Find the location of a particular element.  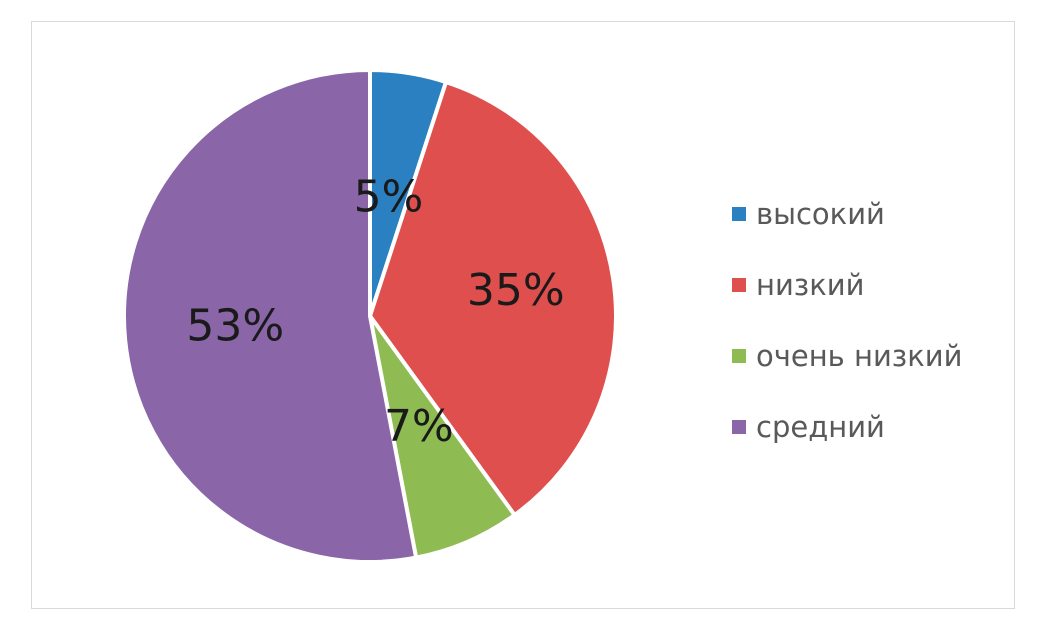

legend-label: низкий is located at coordinates (810, 285).